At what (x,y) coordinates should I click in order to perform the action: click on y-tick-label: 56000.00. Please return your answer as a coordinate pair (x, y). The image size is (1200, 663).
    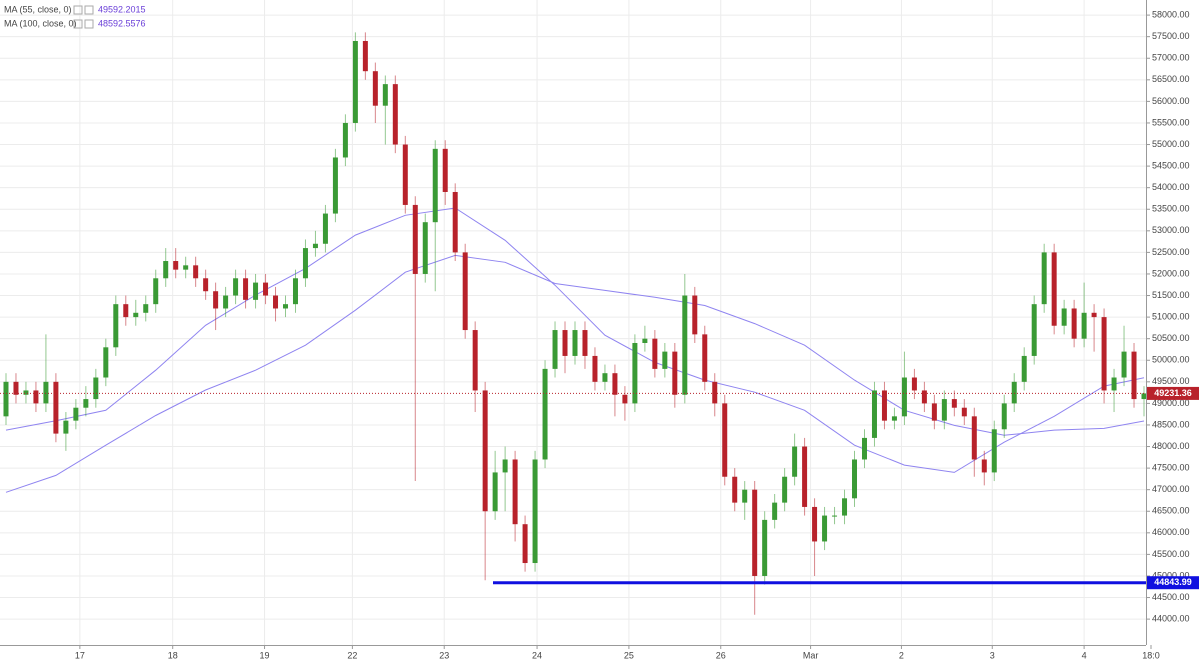
    Looking at the image, I should click on (1171, 101).